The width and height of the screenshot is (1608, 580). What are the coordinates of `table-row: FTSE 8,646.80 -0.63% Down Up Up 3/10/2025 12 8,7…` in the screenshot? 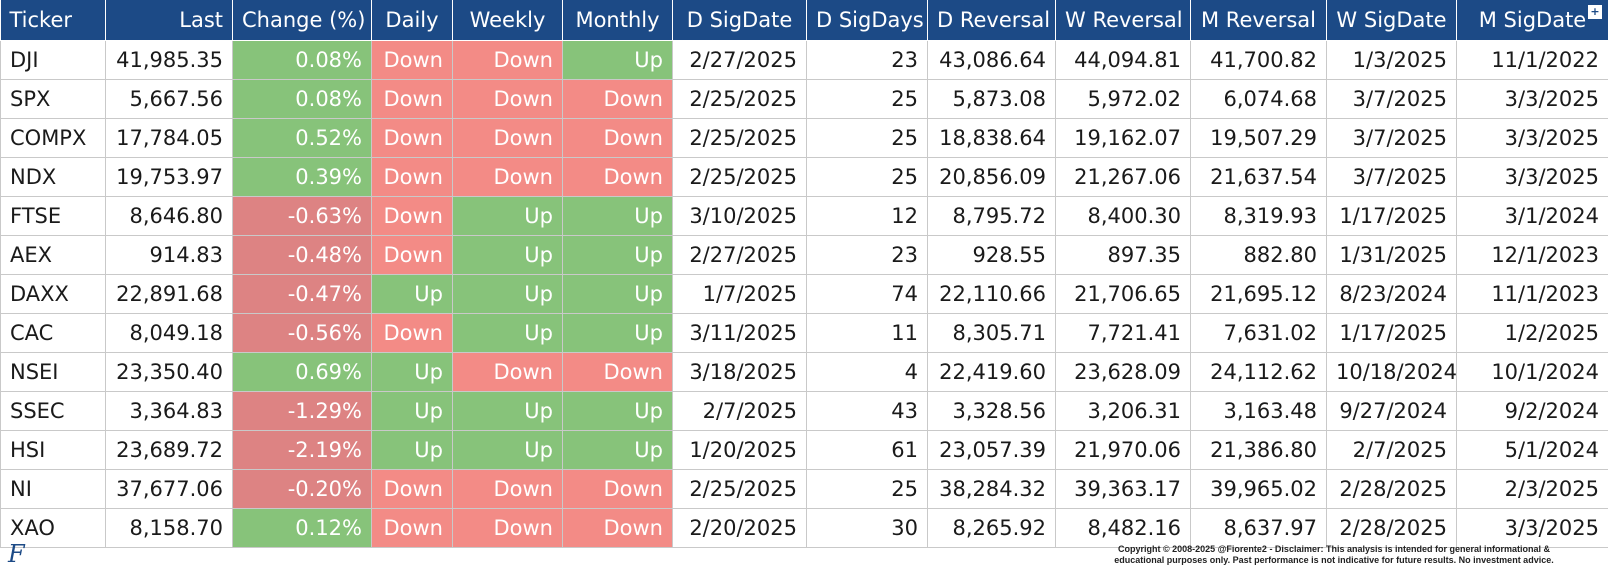 It's located at (804, 216).